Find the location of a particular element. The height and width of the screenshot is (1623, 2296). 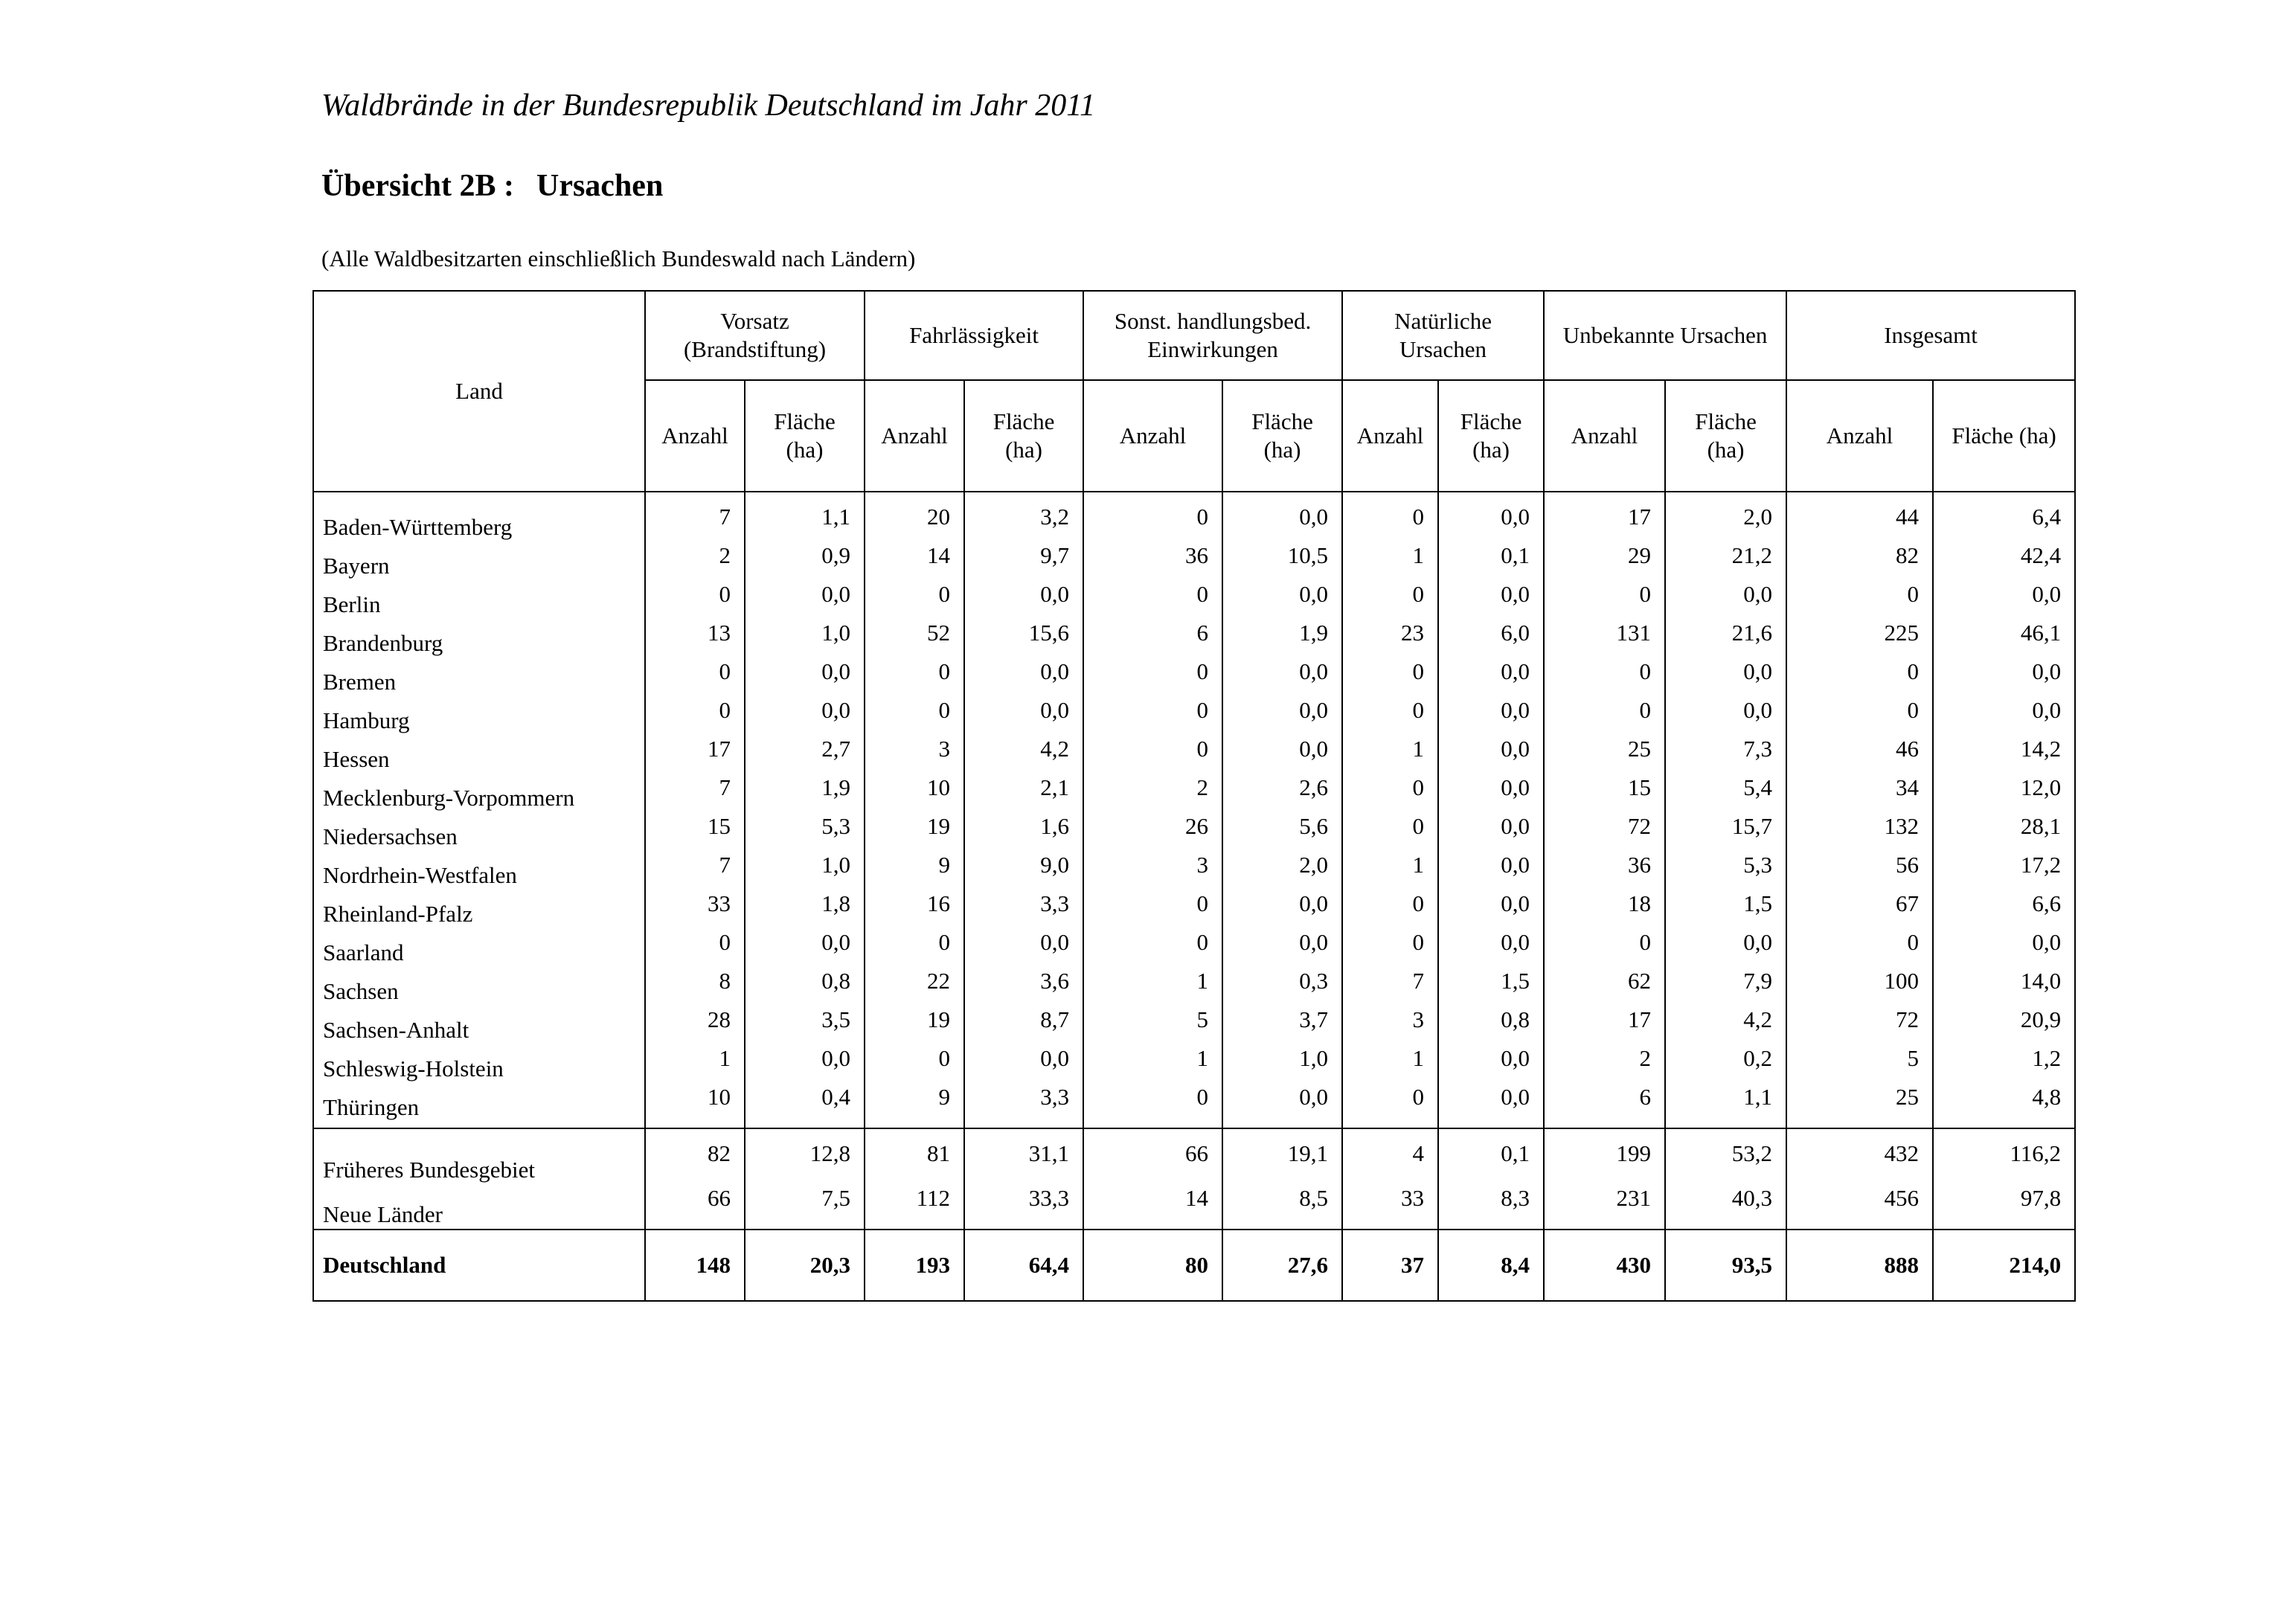

anzahl-cell: 13 is located at coordinates (694, 639).